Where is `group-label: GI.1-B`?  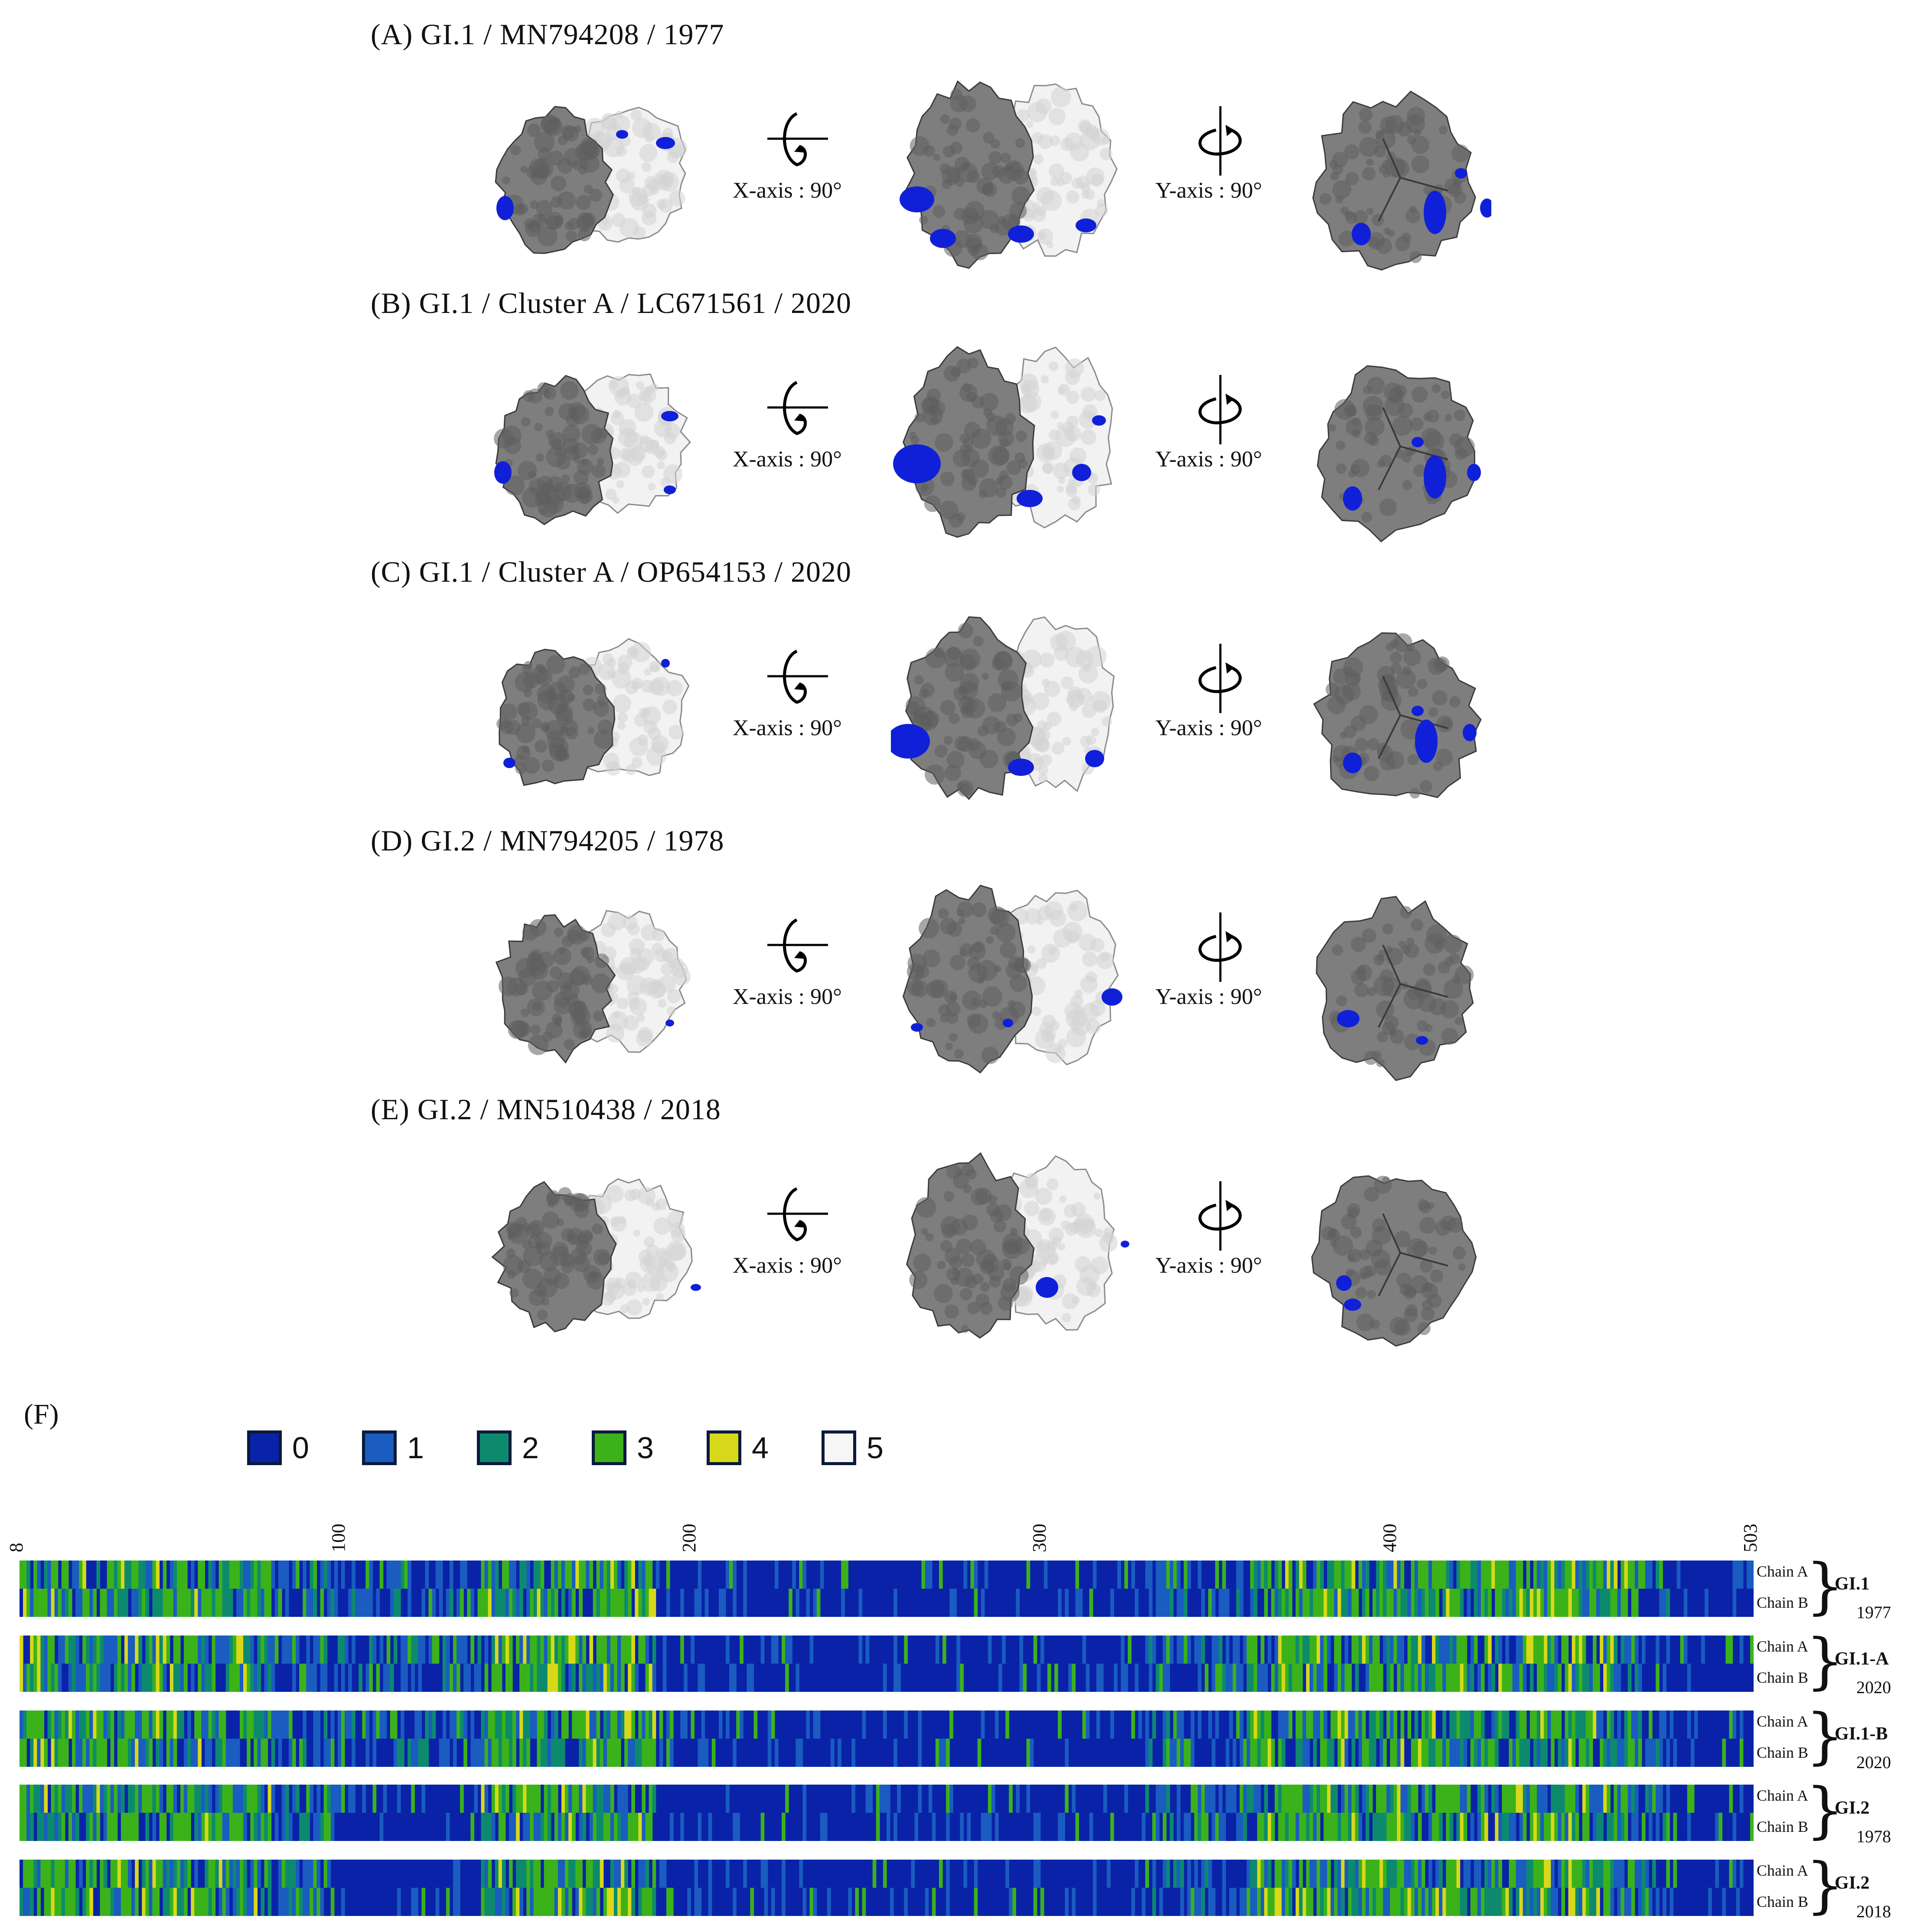 group-label: GI.1-B is located at coordinates (1861, 1734).